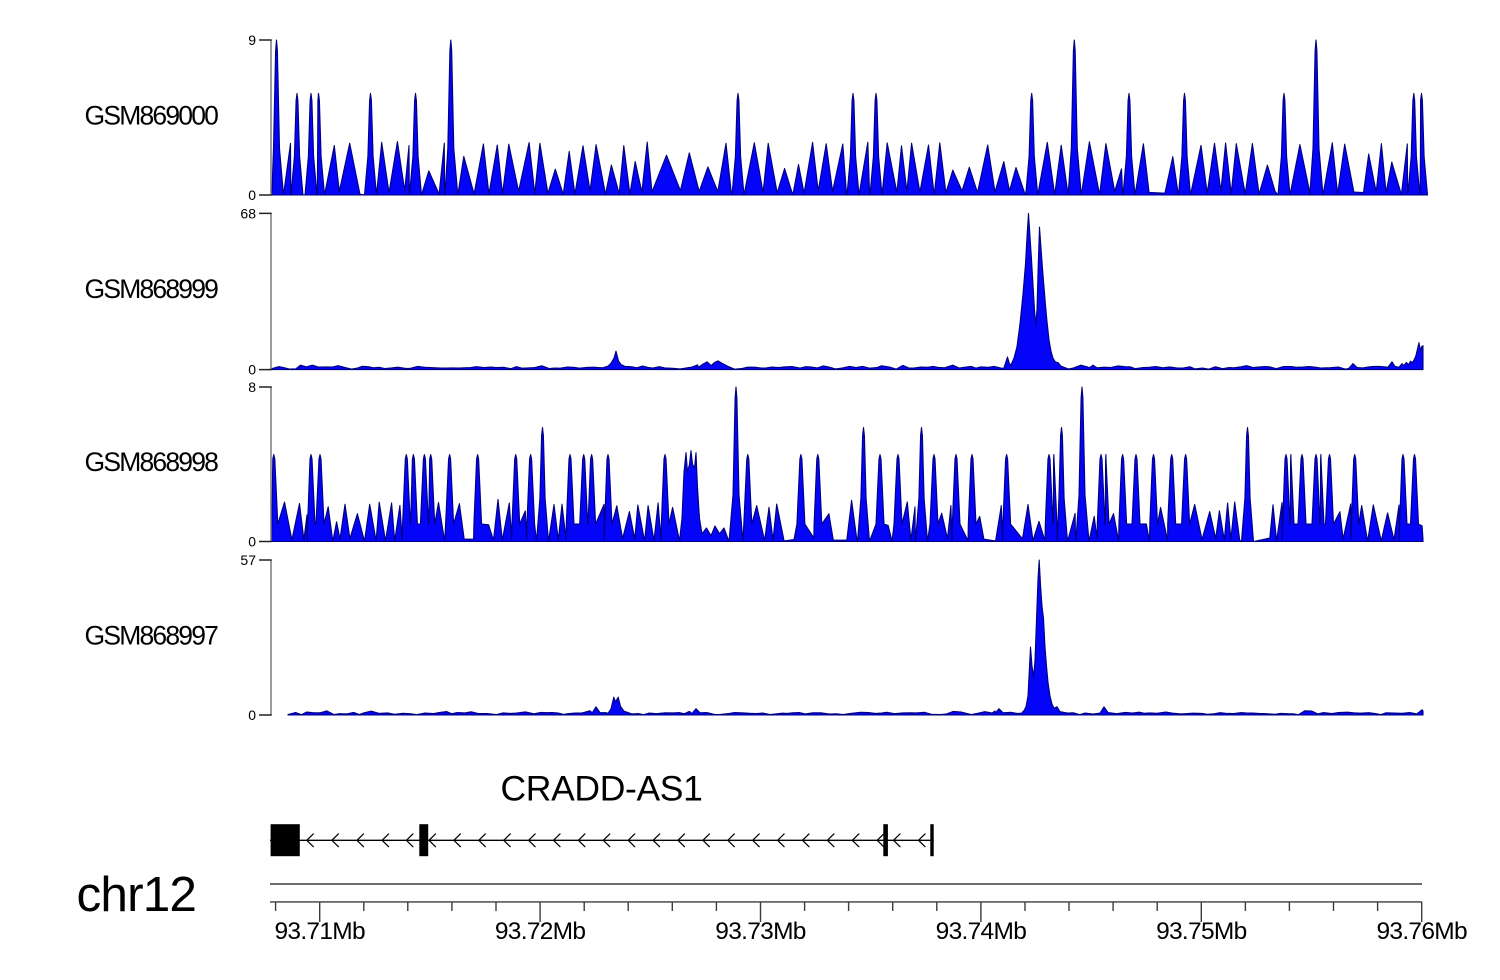 The image size is (1500, 980). What do you see at coordinates (252, 40) in the screenshot?
I see `svg-text: 9` at bounding box center [252, 40].